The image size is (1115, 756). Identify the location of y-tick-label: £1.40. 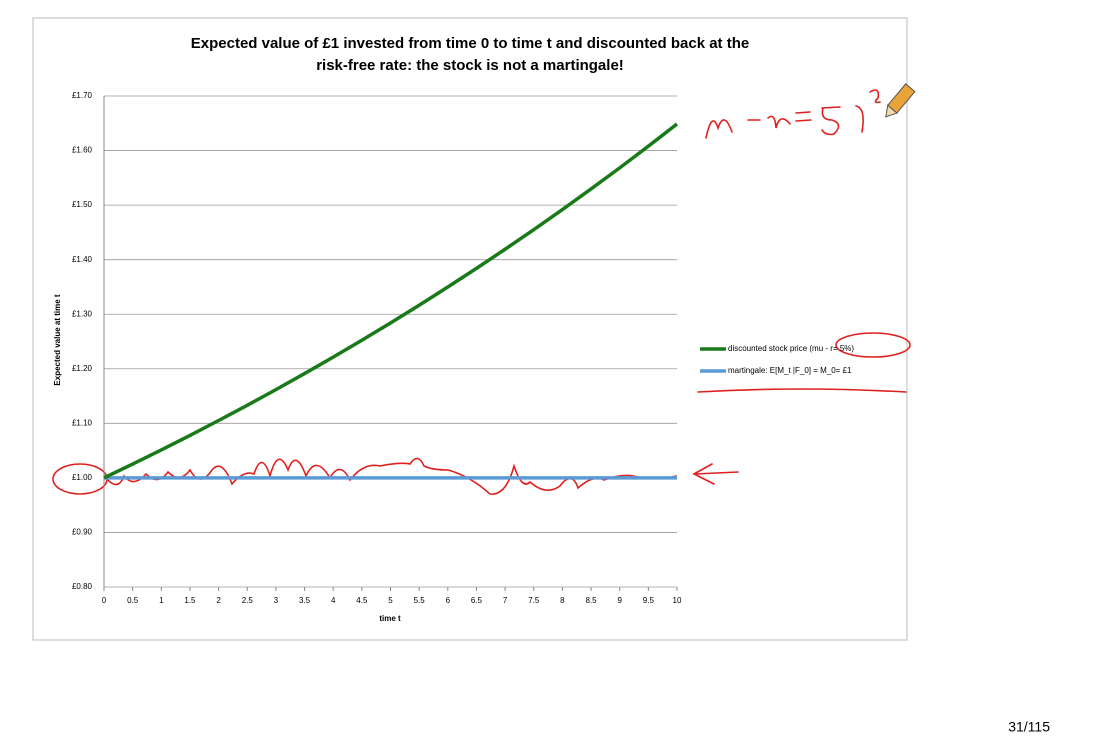
(82, 259).